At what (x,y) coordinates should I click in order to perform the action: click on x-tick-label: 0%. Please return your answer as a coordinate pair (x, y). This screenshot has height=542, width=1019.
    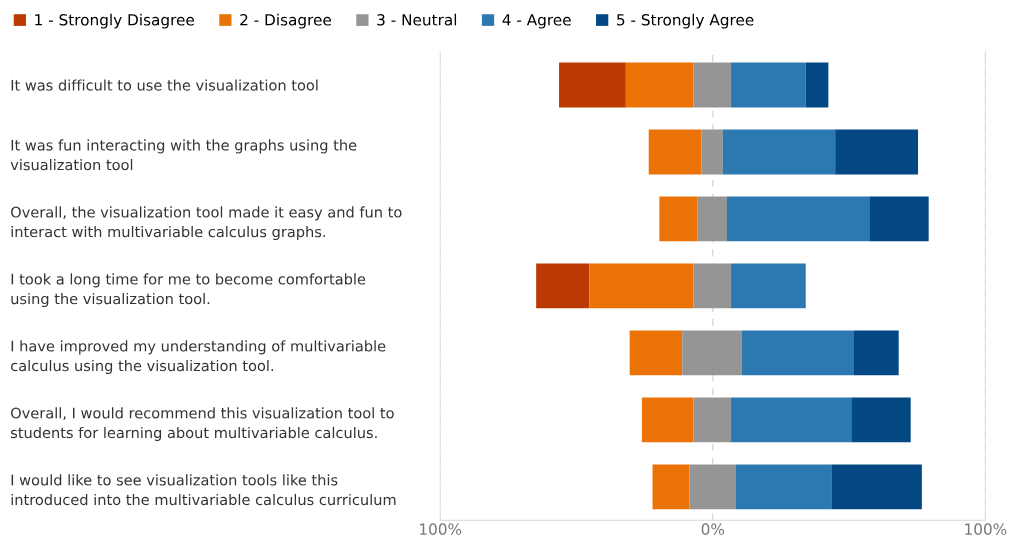
    Looking at the image, I should click on (713, 529).